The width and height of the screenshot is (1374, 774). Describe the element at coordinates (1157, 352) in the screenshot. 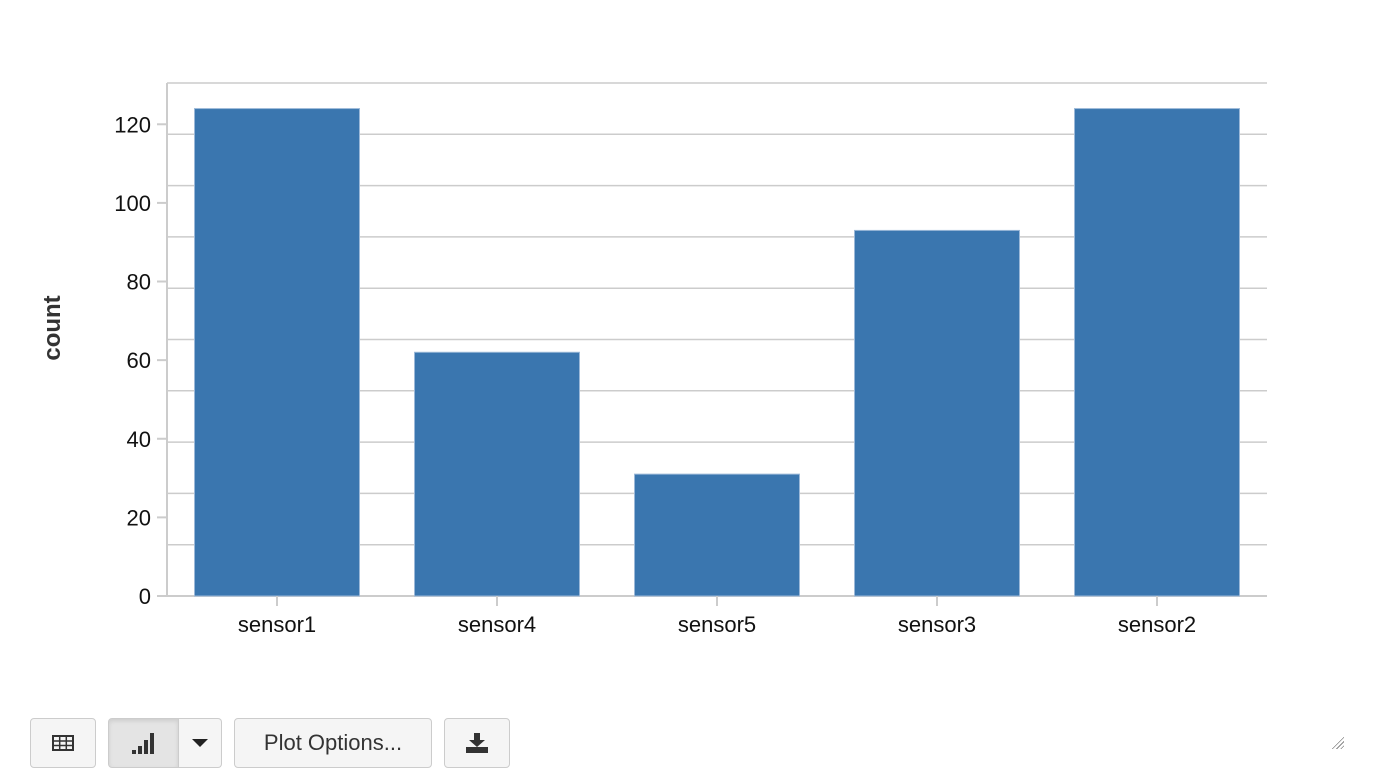

I see `bar-sensor2` at that location.